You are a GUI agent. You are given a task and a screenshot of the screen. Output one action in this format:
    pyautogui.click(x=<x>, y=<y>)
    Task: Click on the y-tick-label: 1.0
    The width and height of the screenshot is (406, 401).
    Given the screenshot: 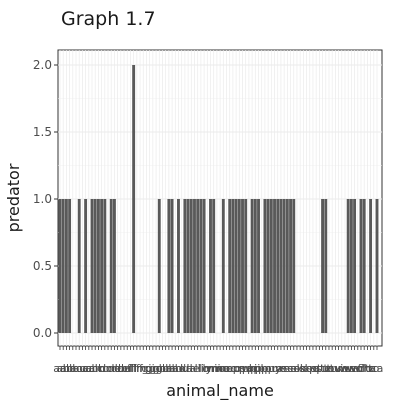 What is the action you would take?
    pyautogui.click(x=42, y=199)
    